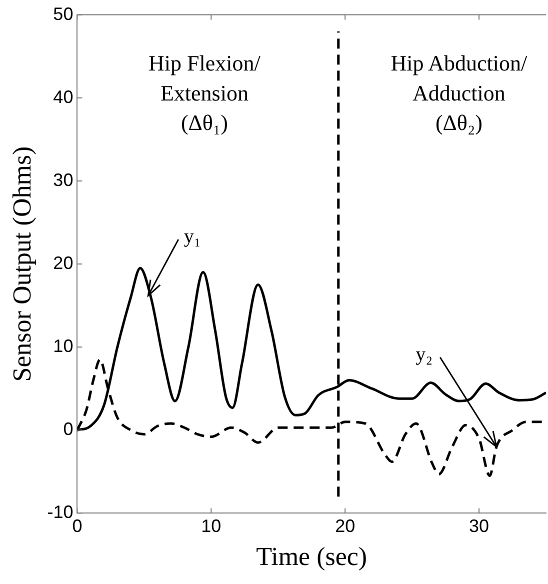 This screenshot has width=548, height=584. Describe the element at coordinates (211, 526) in the screenshot. I see `x-tick-label: 10` at that location.